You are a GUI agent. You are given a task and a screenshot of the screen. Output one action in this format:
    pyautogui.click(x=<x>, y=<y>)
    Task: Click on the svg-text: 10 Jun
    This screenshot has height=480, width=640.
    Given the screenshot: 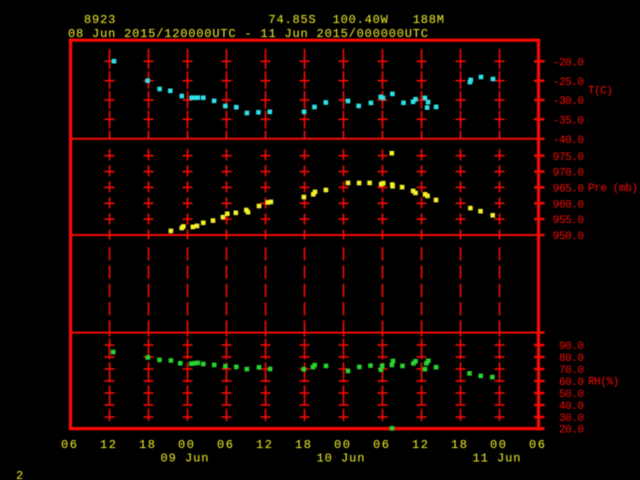 What is the action you would take?
    pyautogui.click(x=341, y=458)
    